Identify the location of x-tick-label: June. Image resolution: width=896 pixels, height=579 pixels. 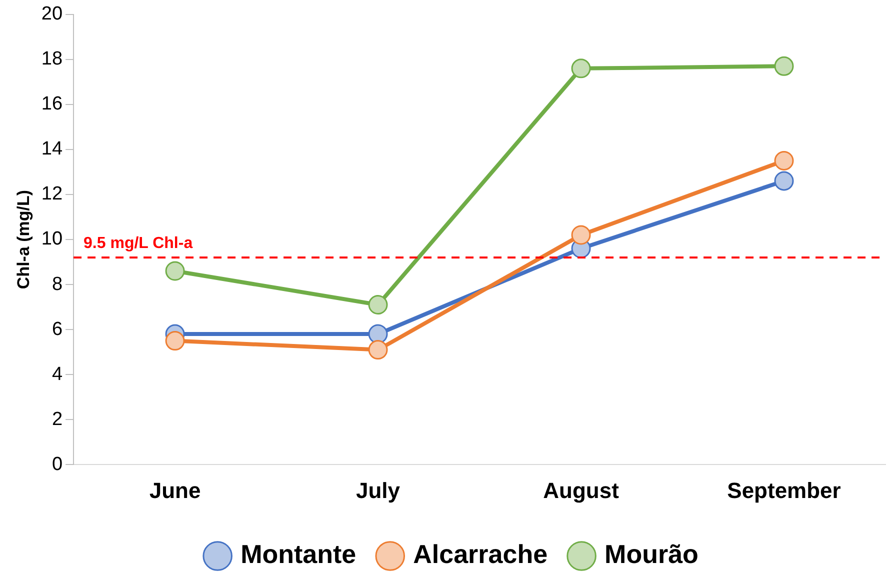
(175, 490).